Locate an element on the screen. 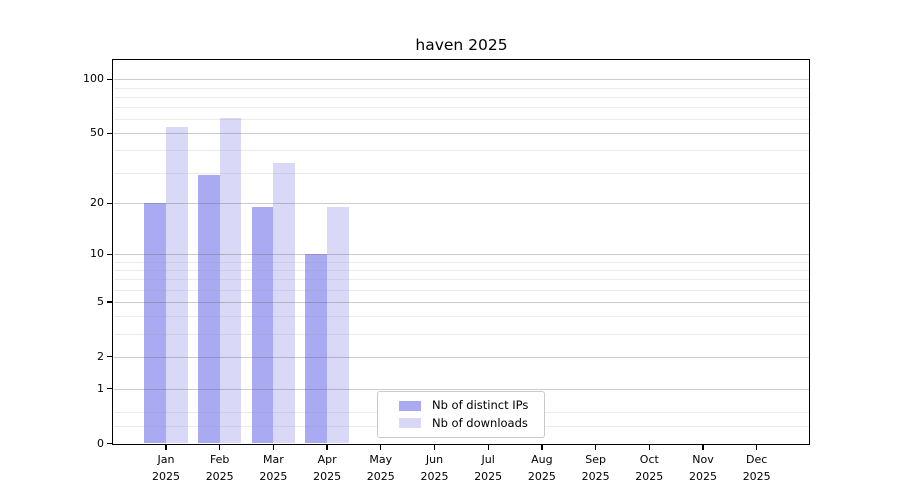  legend-item-downloads: Nb of downloads is located at coordinates (471, 422).